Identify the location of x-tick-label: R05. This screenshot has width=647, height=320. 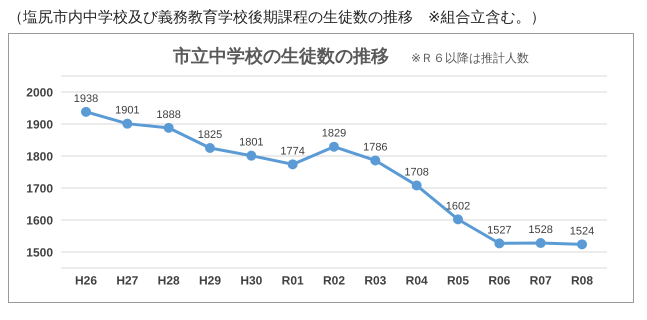
(458, 281).